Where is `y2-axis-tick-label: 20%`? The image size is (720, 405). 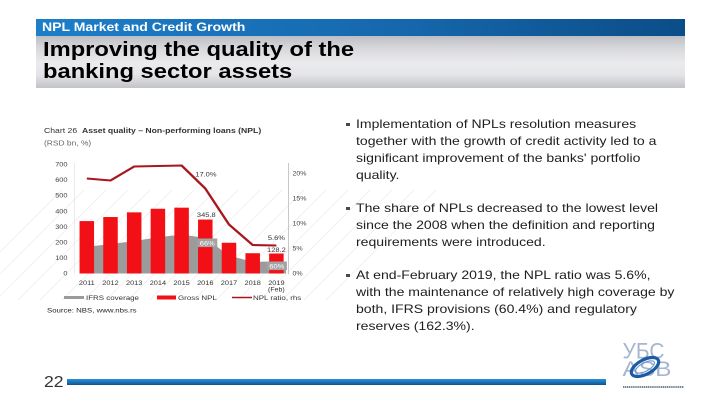
y2-axis-tick-label: 20% is located at coordinates (299, 174).